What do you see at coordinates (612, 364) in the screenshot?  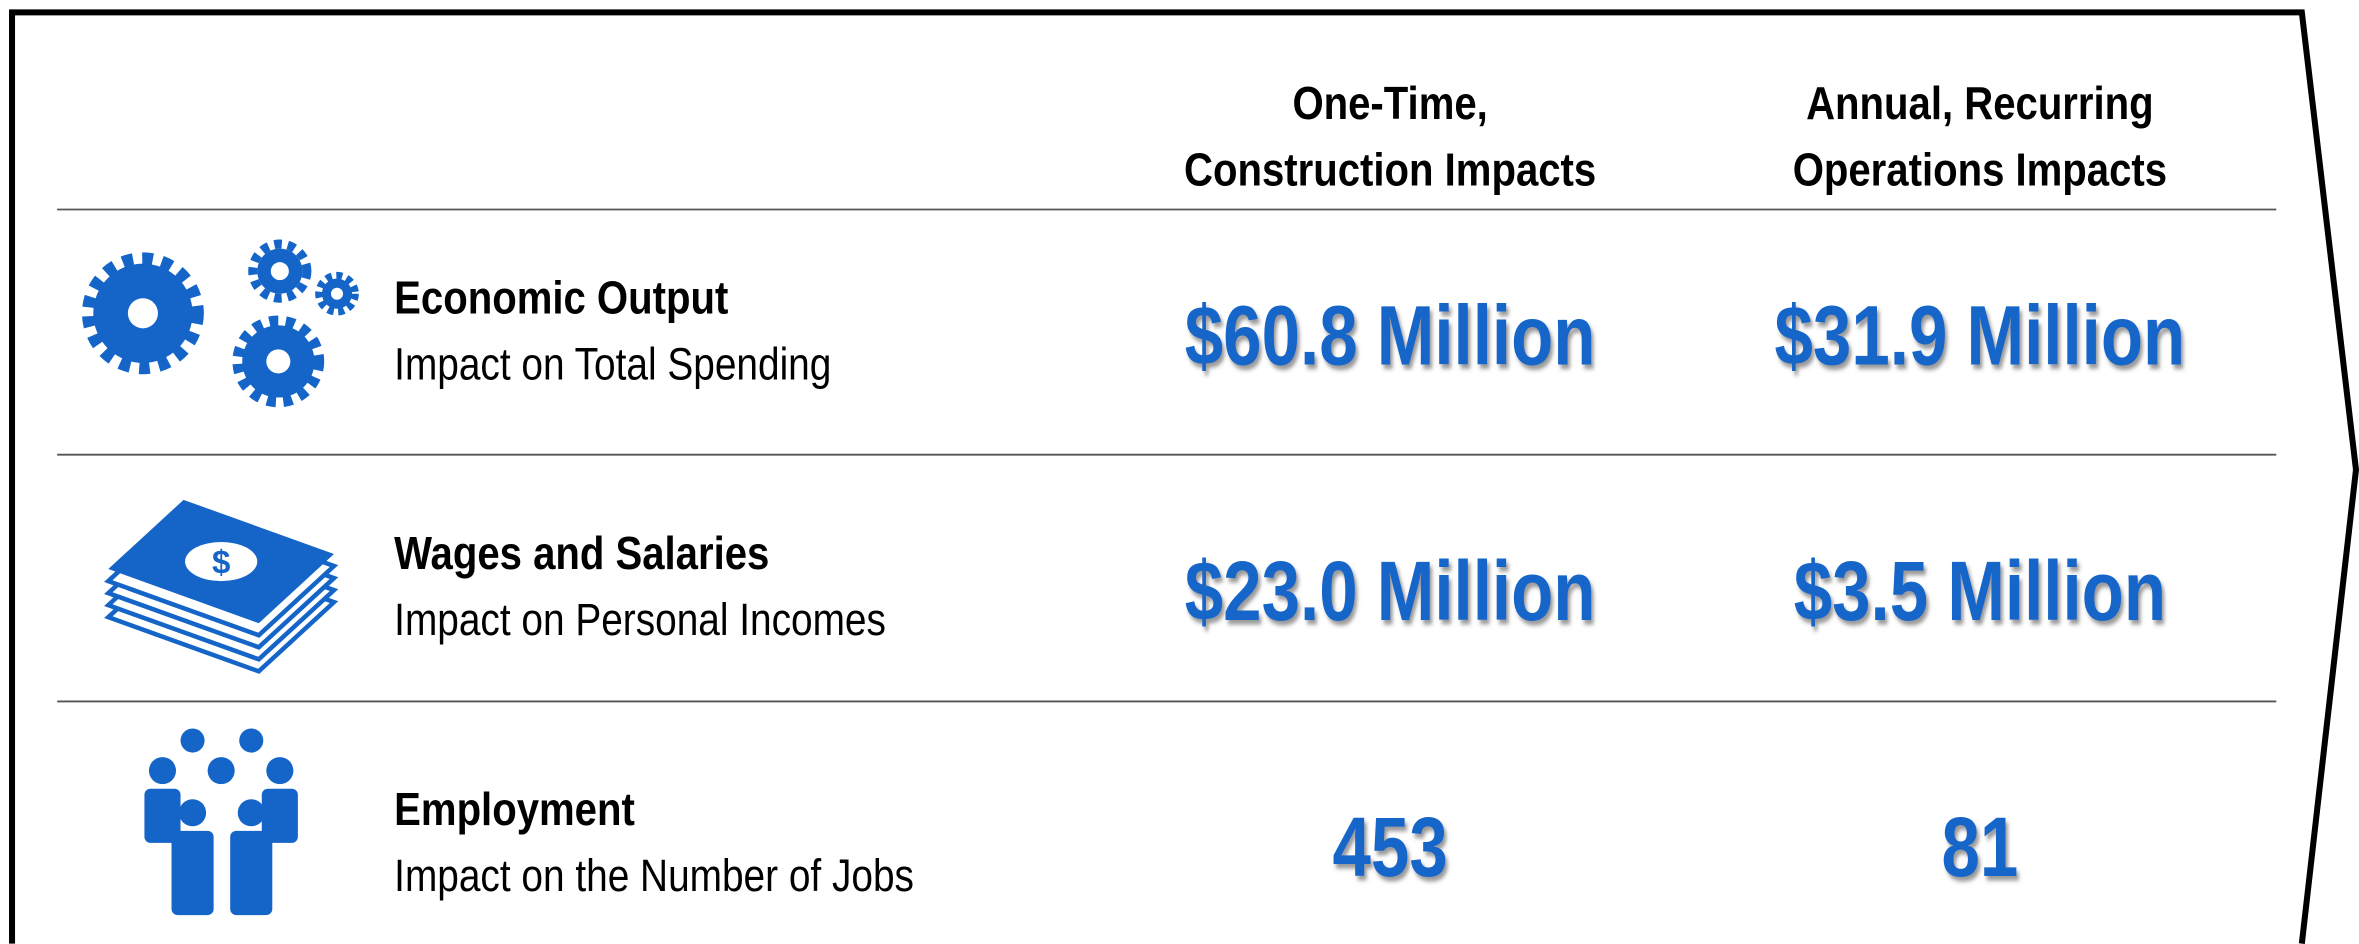 I see `row-subtitle: Impact on Total Spending` at bounding box center [612, 364].